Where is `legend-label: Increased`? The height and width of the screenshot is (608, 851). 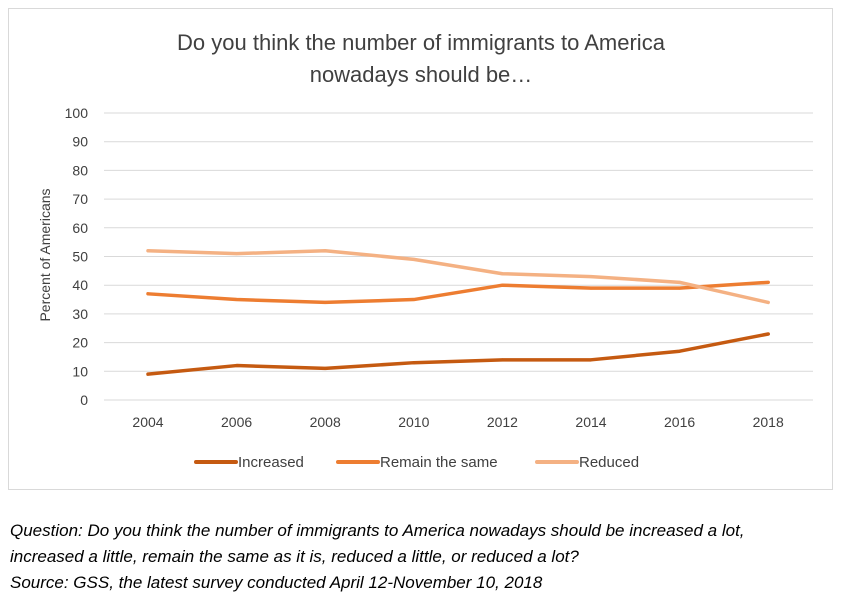 legend-label: Increased is located at coordinates (271, 462).